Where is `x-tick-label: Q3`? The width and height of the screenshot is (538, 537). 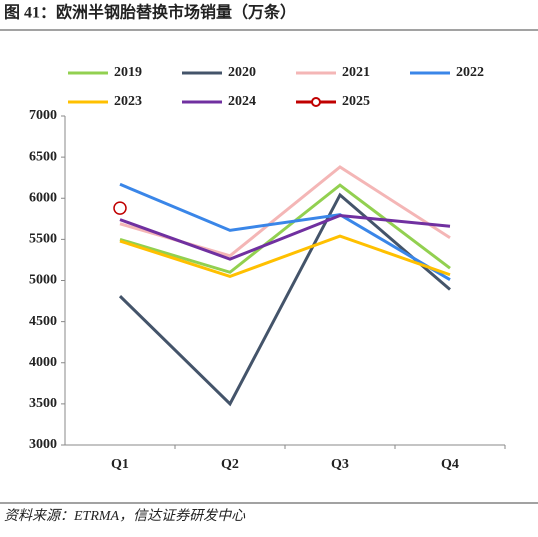
x-tick-label: Q3 is located at coordinates (340, 464).